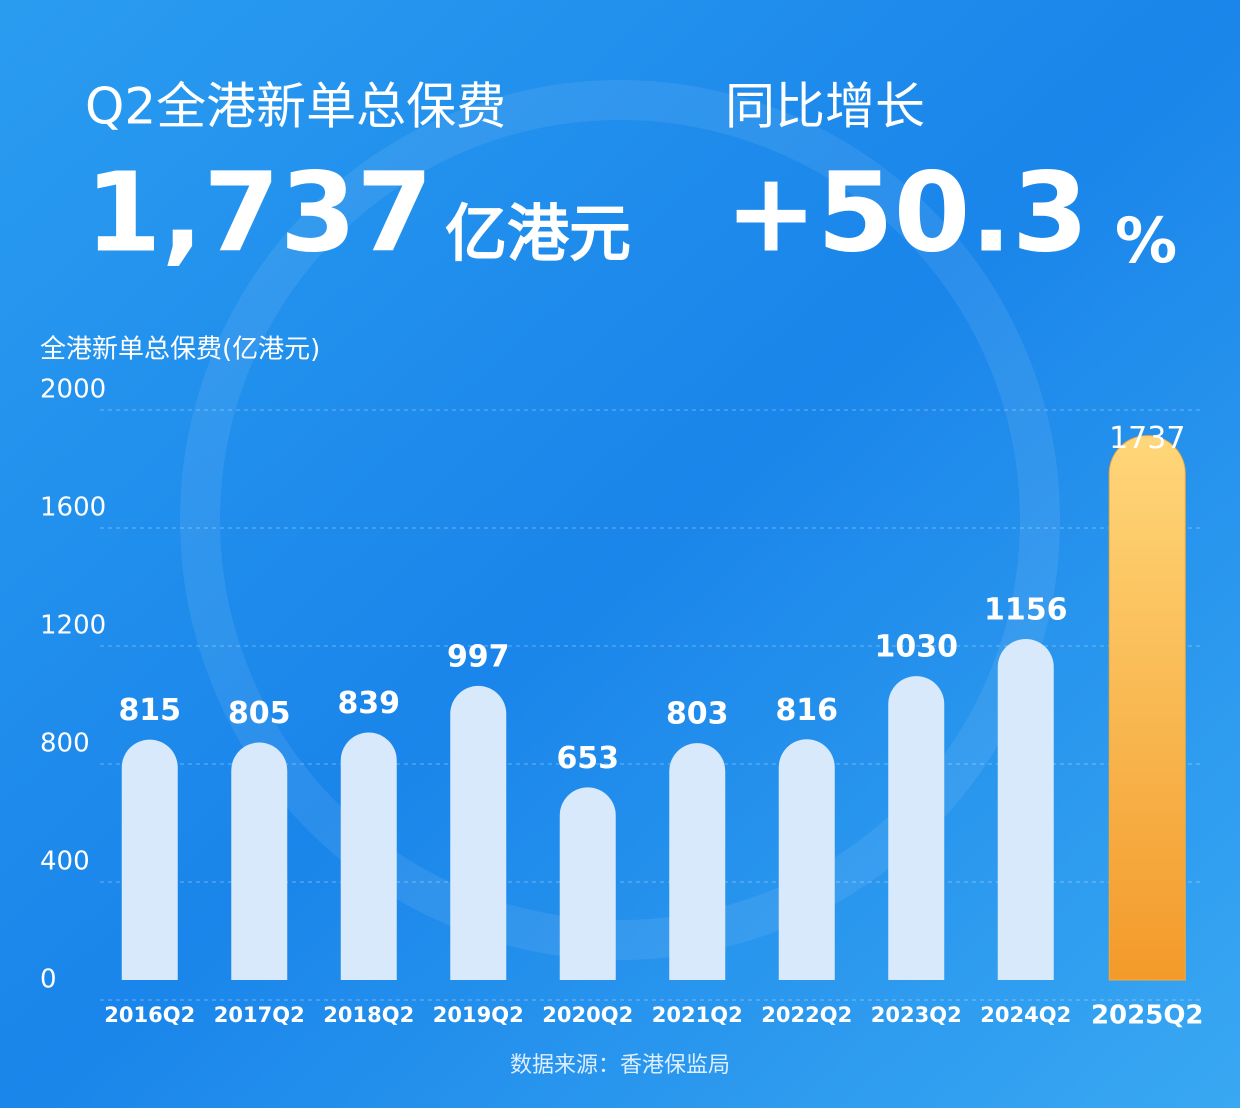 This screenshot has height=1108, width=1240. Describe the element at coordinates (73, 508) in the screenshot. I see `y-tick-label: 1600` at that location.